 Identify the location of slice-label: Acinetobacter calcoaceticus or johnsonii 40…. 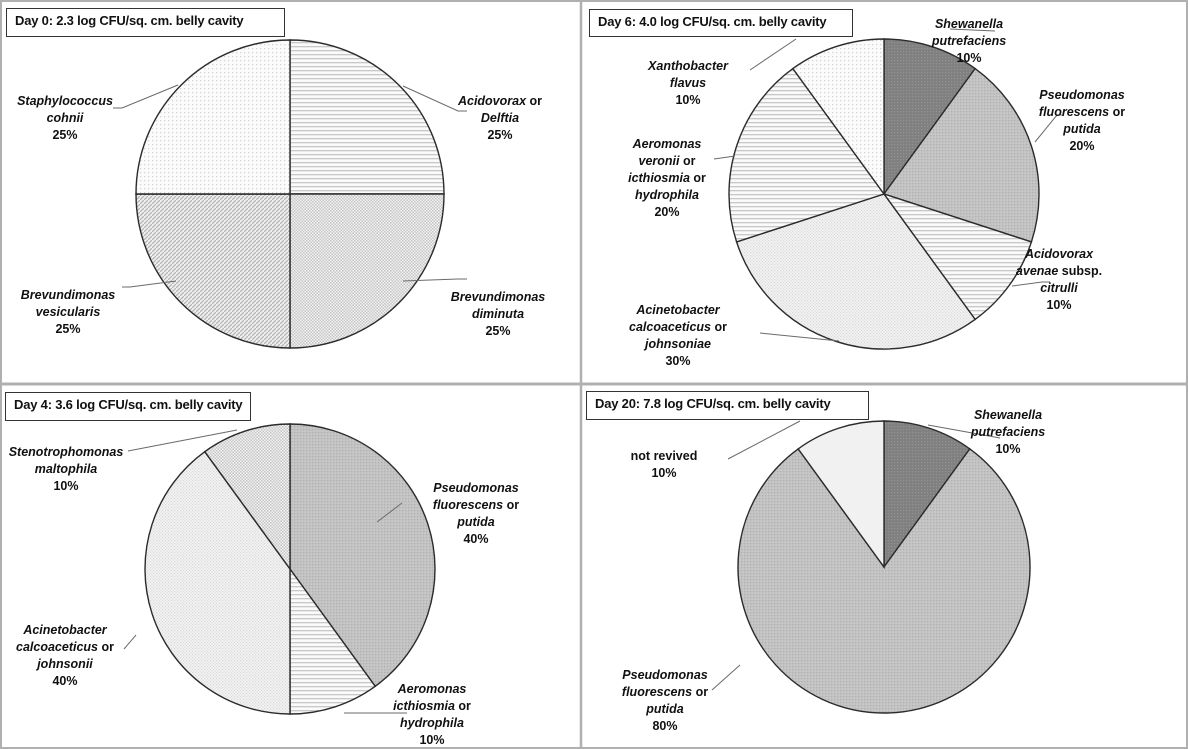
(65, 656).